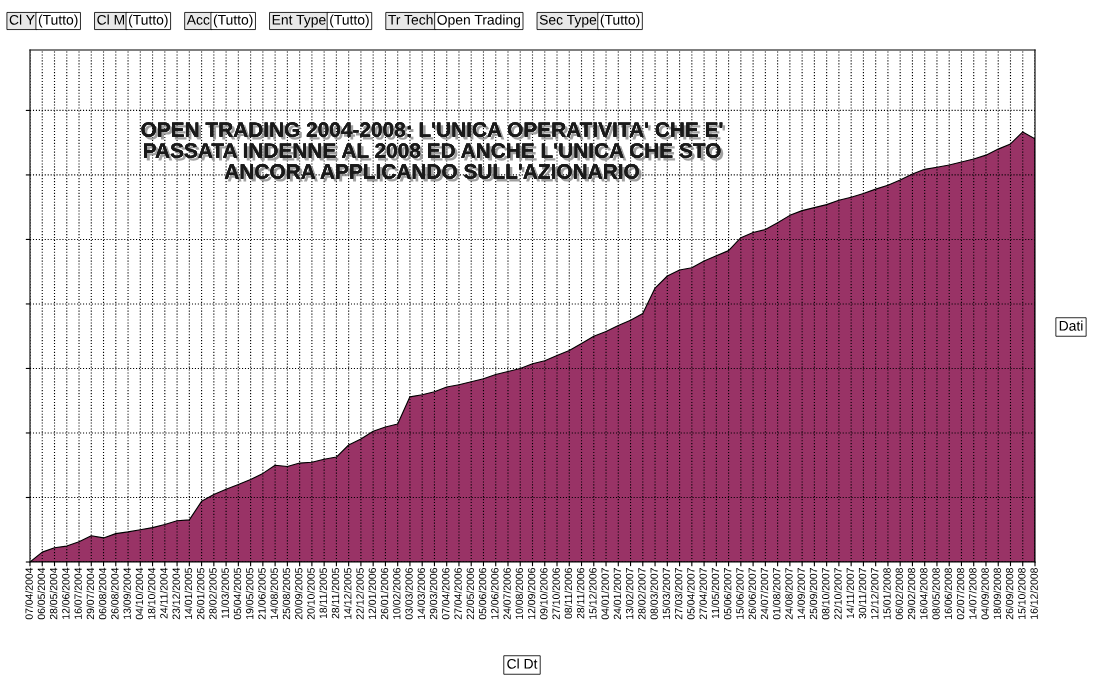  Describe the element at coordinates (163, 593) in the screenshot. I see `x-tick-label: 24/11/2004` at that location.